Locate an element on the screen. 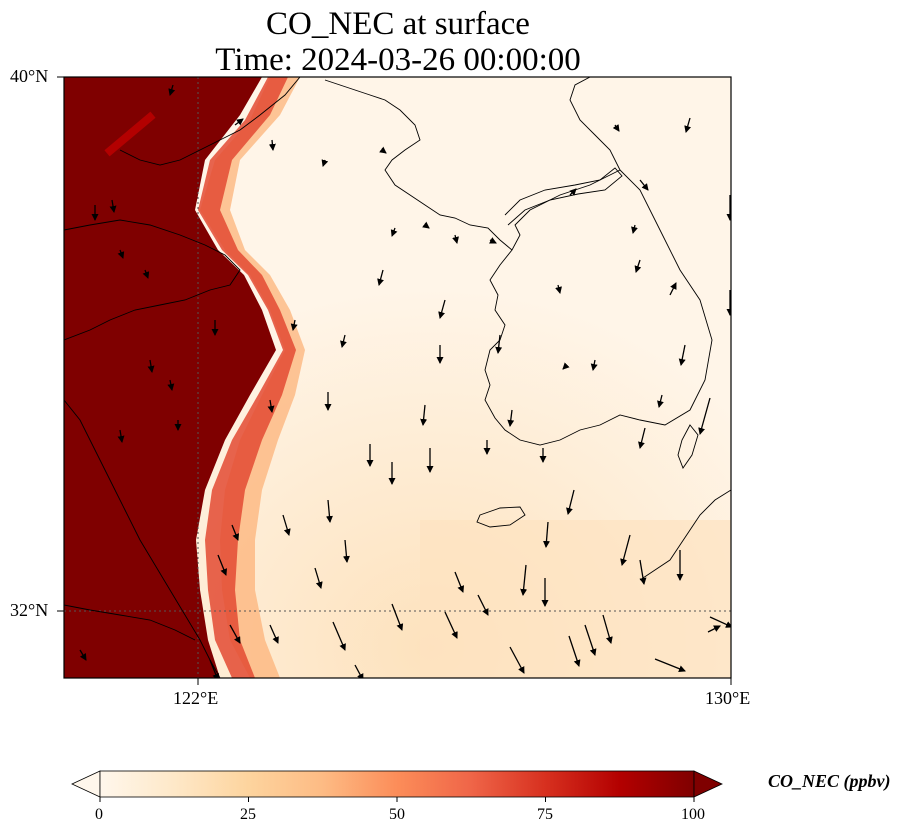  colorbar-ticklabel-50: 50 is located at coordinates (397, 814).